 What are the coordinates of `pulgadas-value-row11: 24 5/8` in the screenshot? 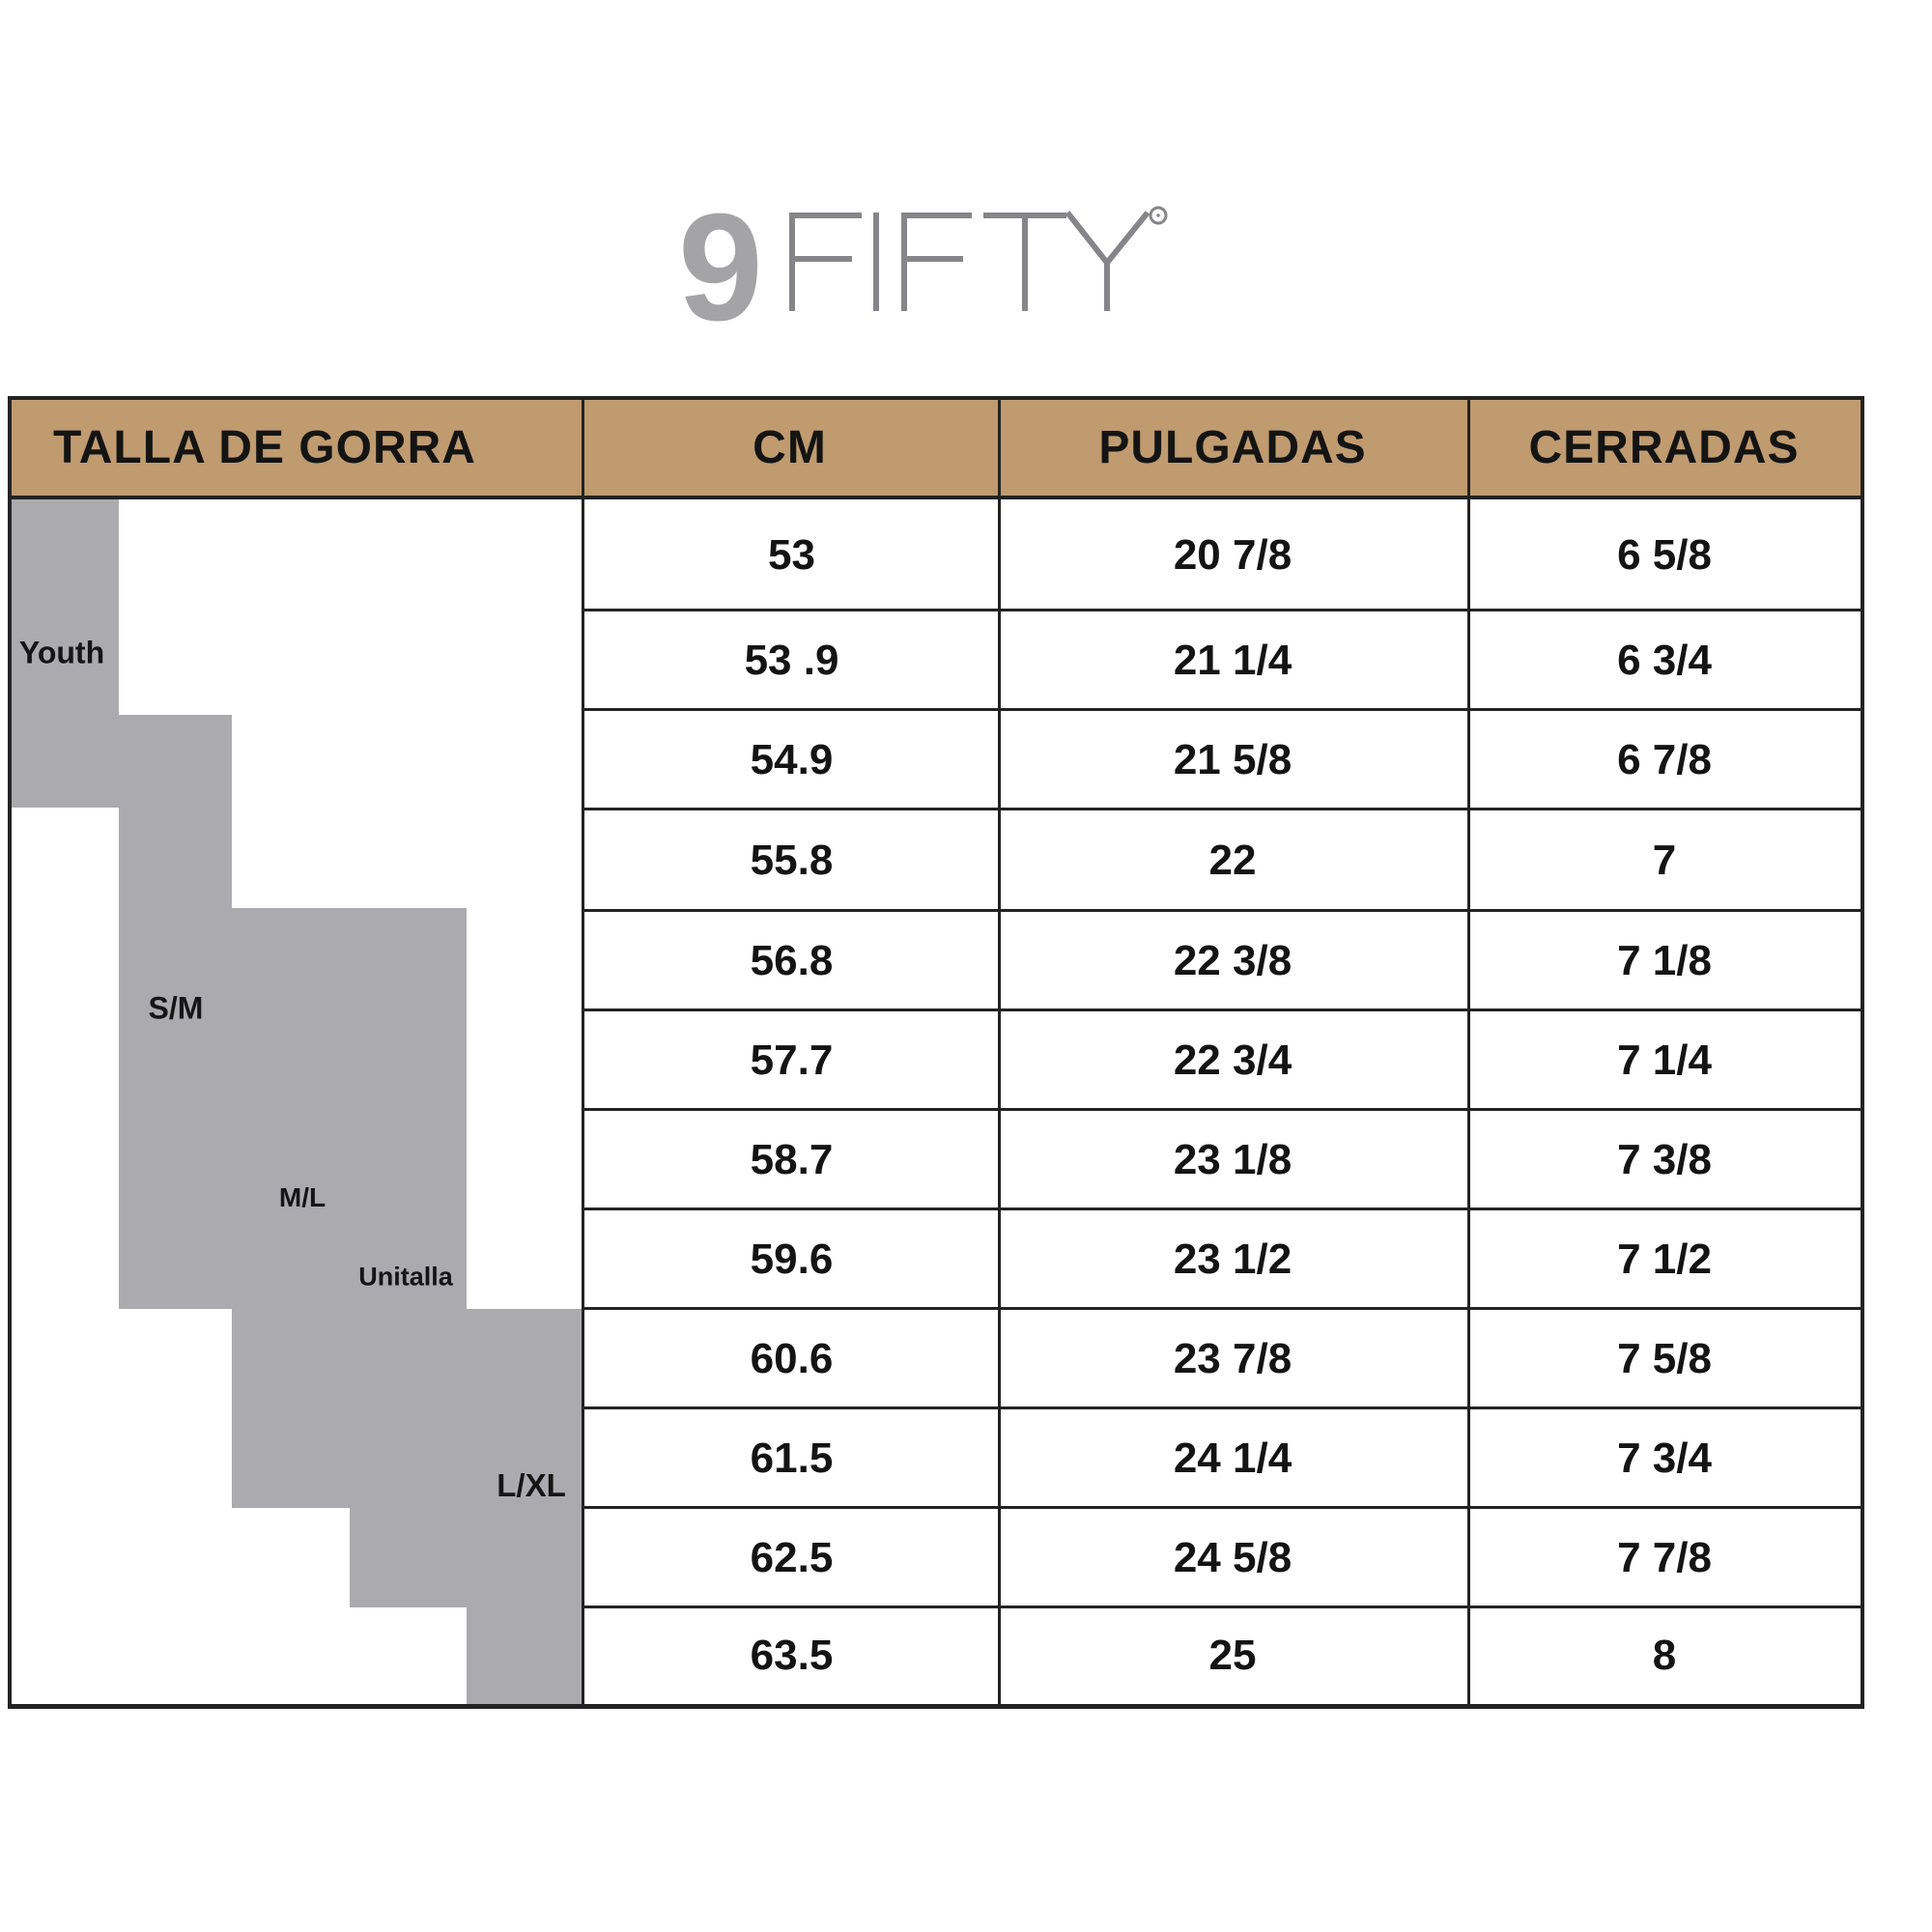 It's located at (1233, 1557).